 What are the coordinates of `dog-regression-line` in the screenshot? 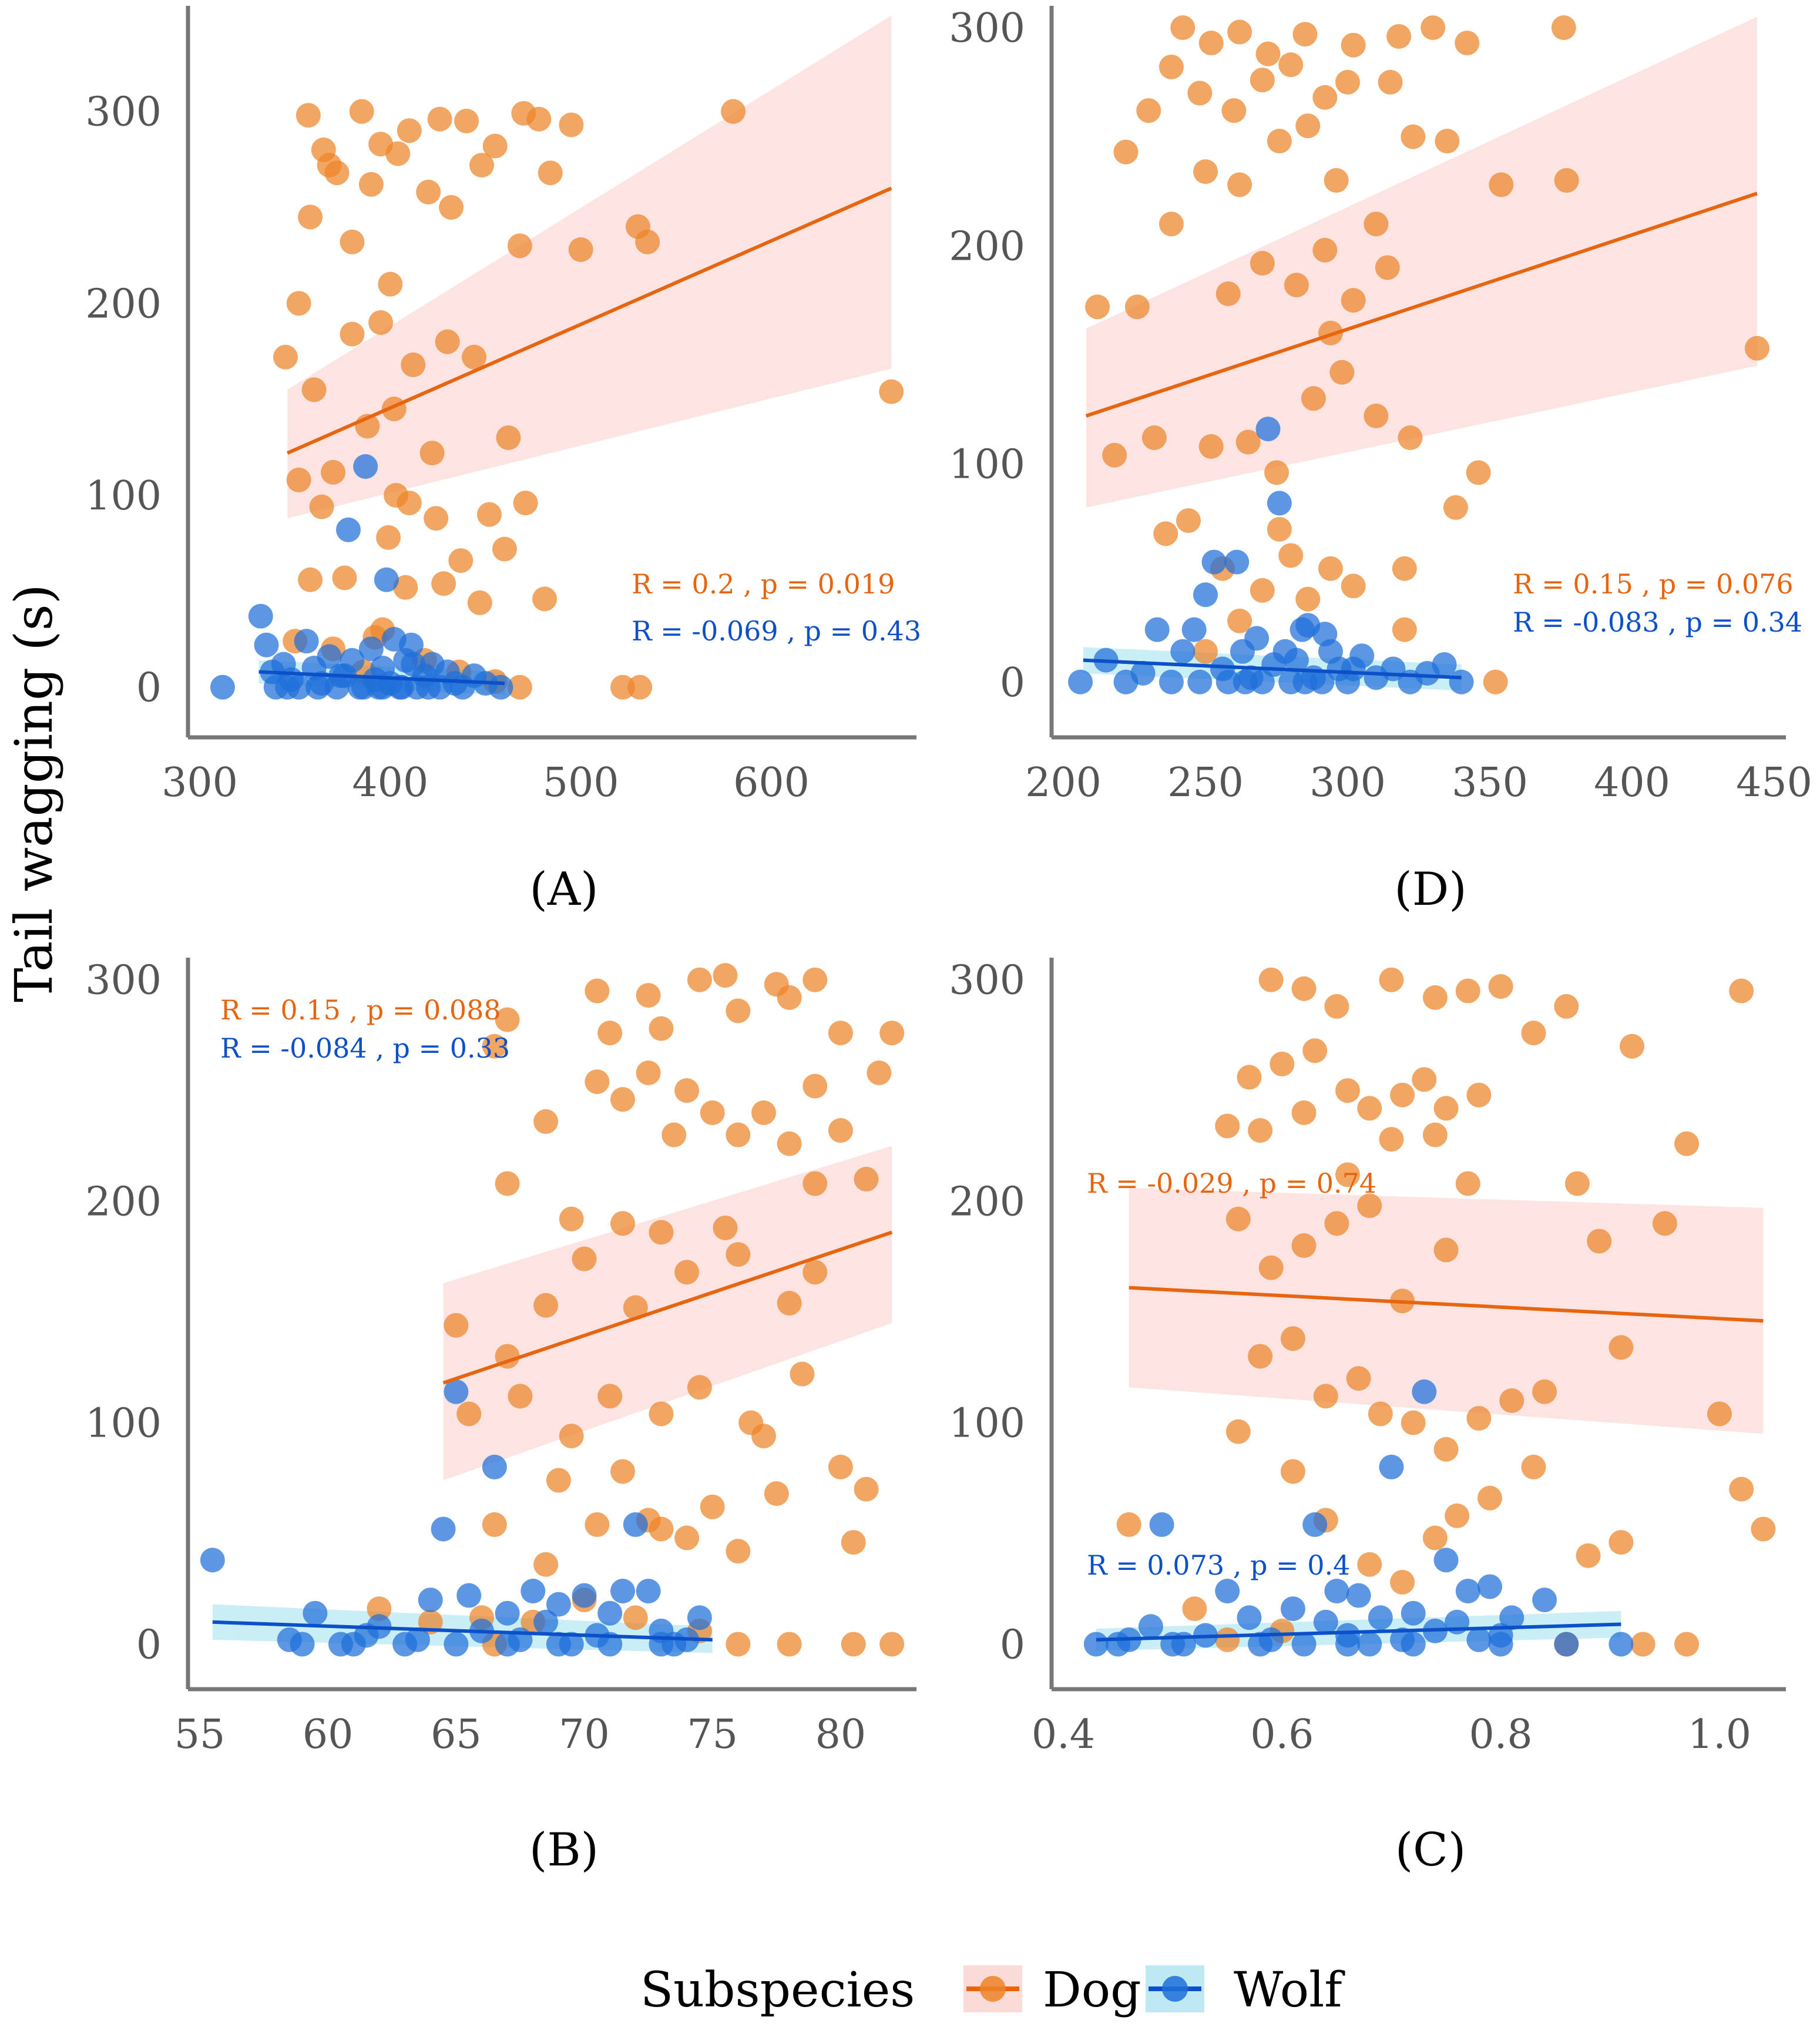 It's located at (1421, 305).